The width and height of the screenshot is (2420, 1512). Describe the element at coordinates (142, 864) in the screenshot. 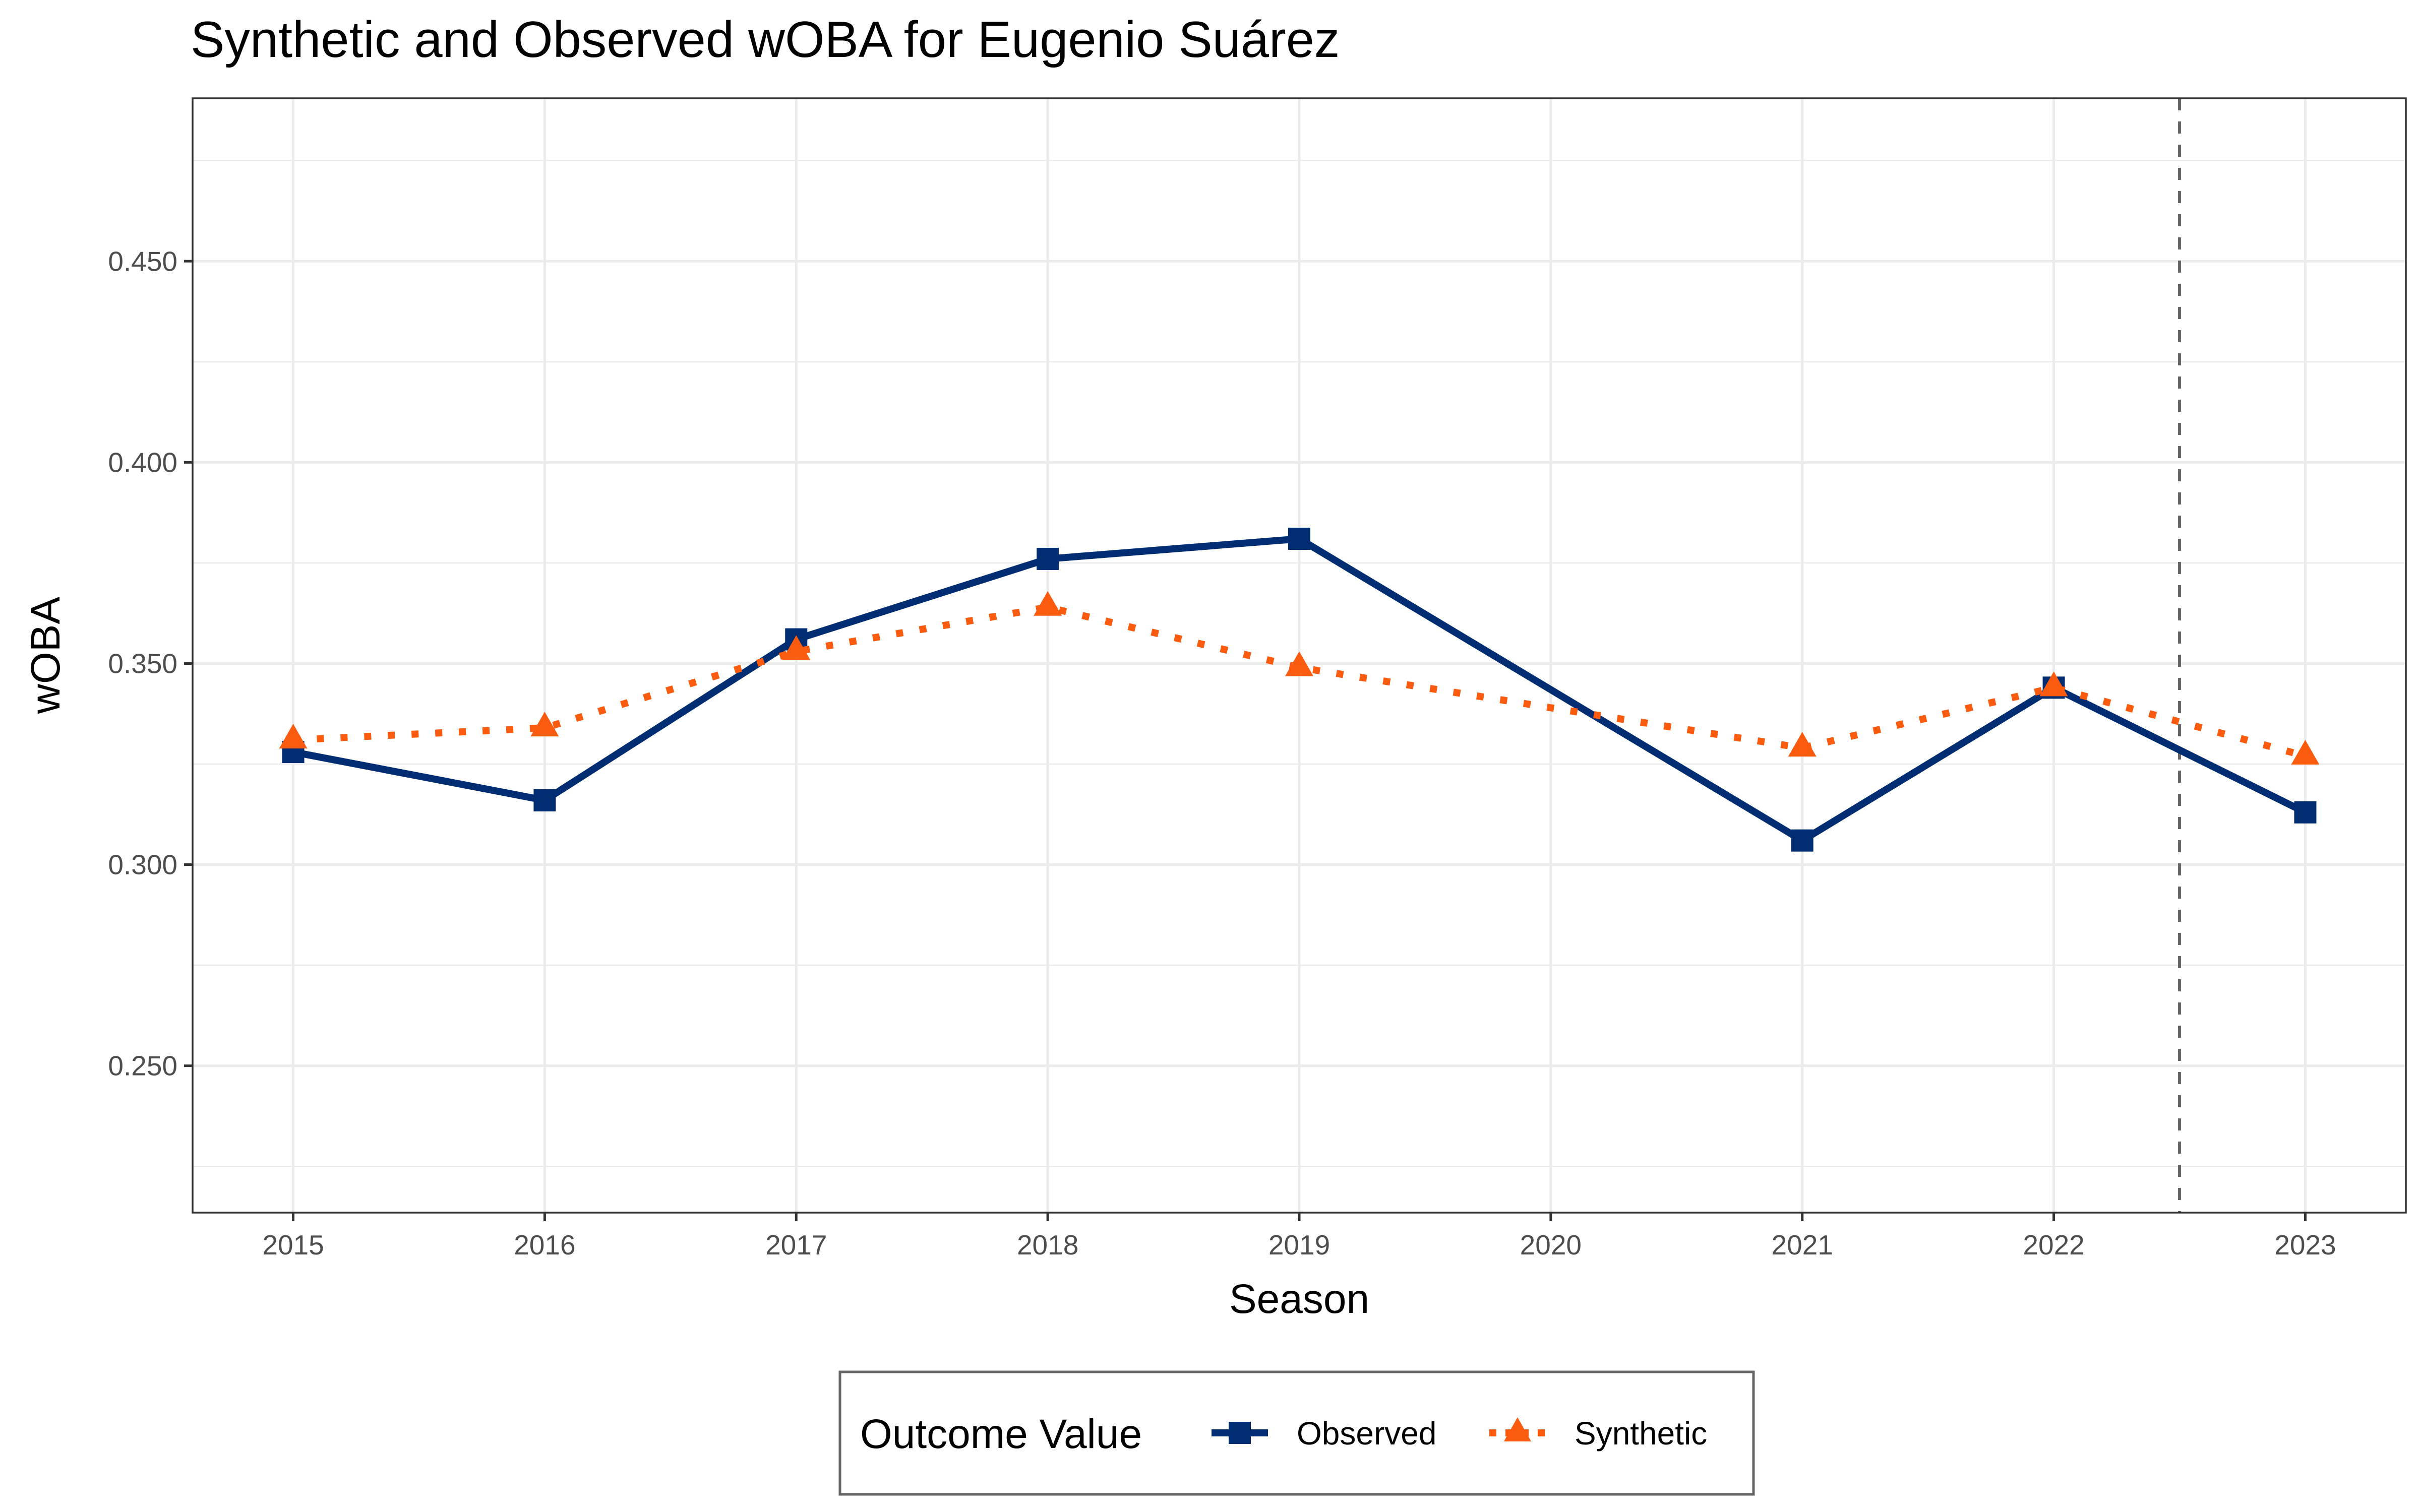

I see `y-tick-label-1: 0.300` at that location.